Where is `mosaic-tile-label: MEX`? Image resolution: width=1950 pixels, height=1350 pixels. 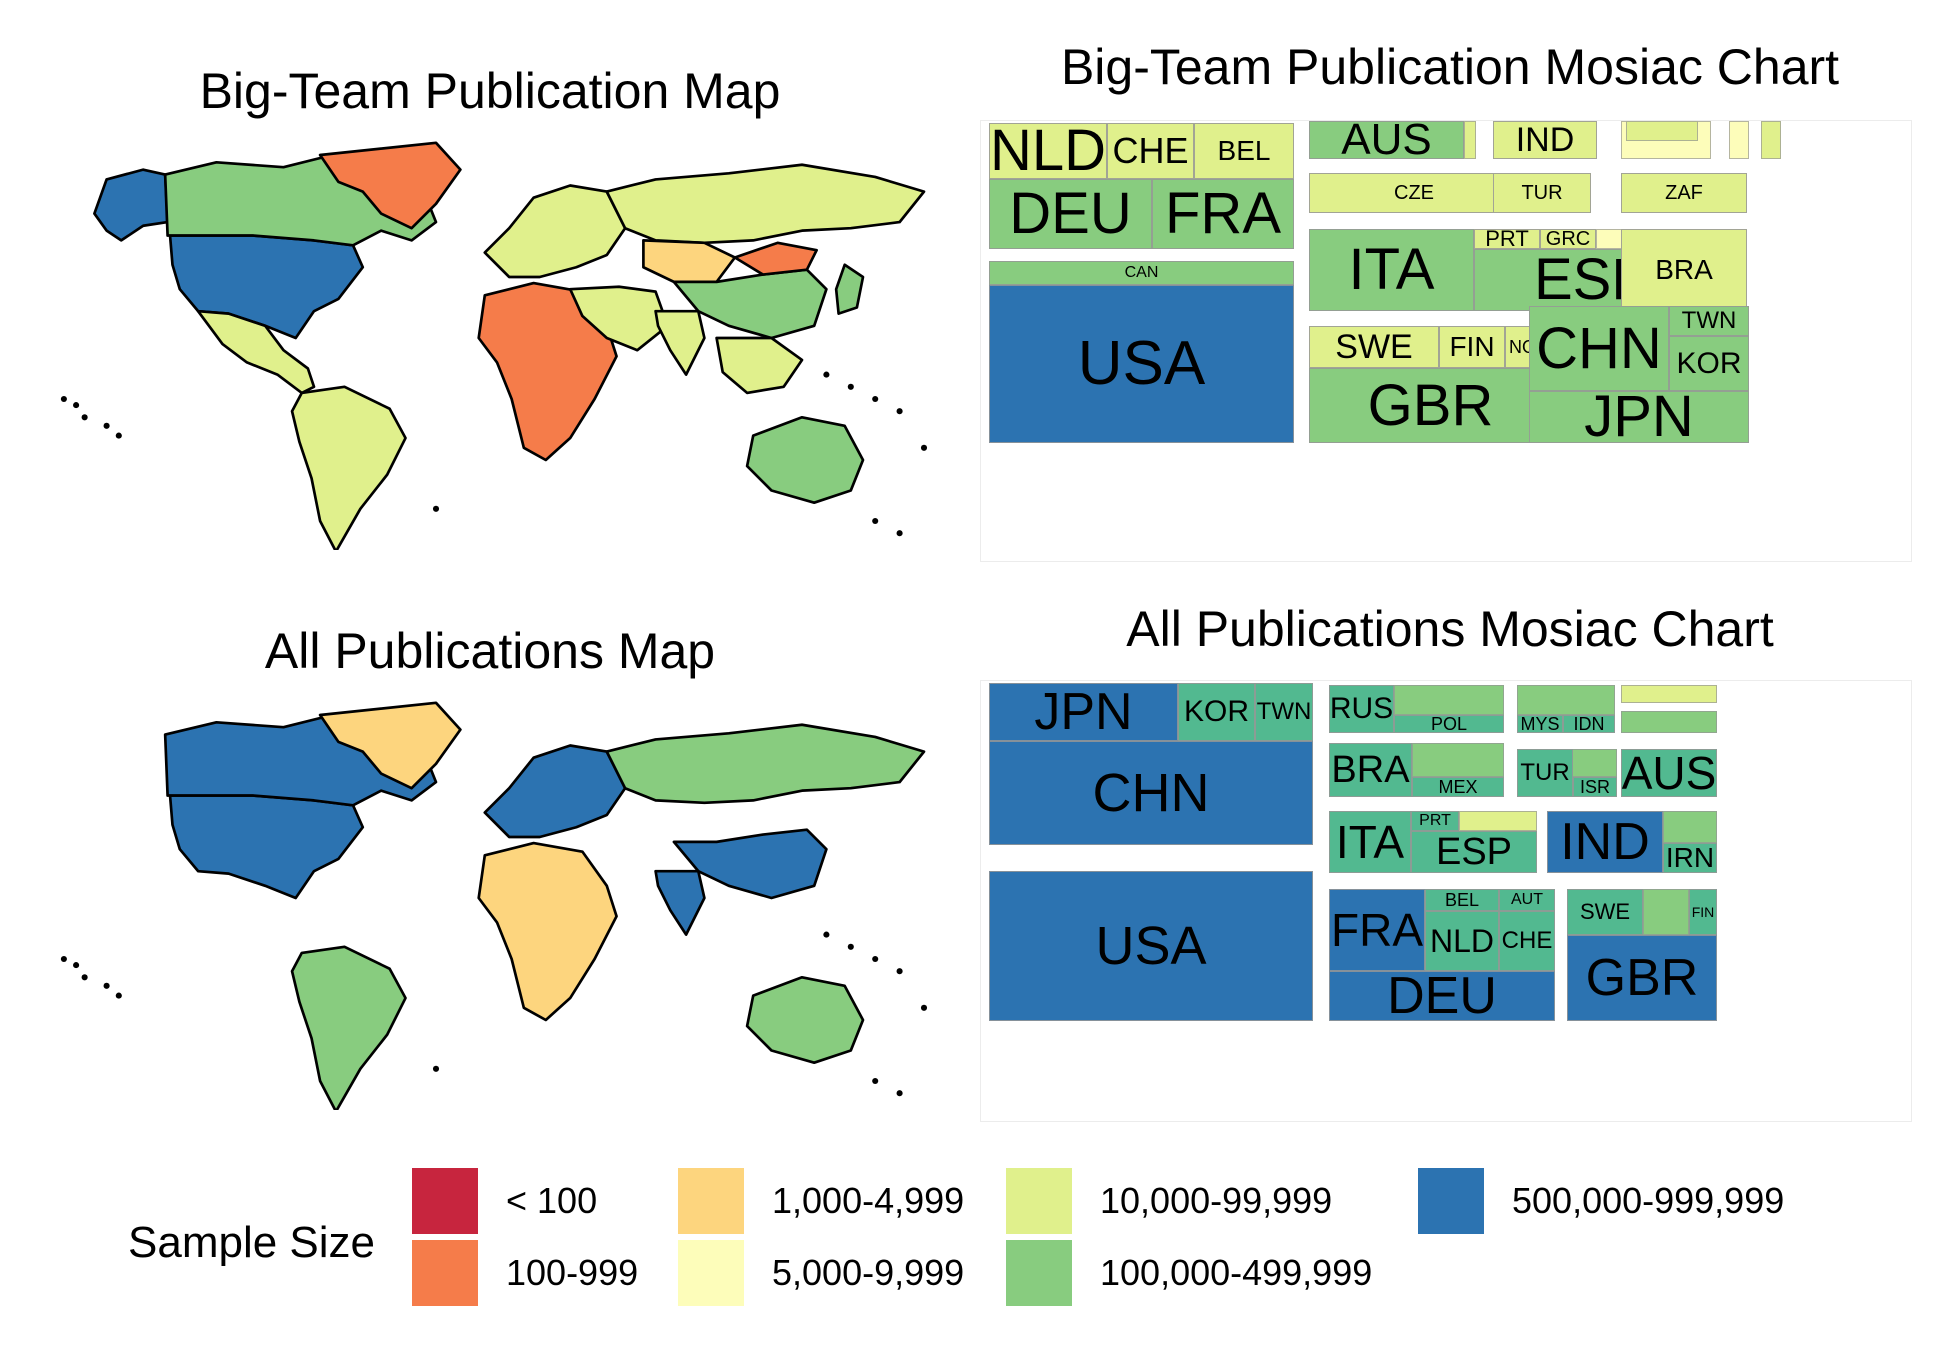
mosaic-tile-label: MEX is located at coordinates (1458, 787).